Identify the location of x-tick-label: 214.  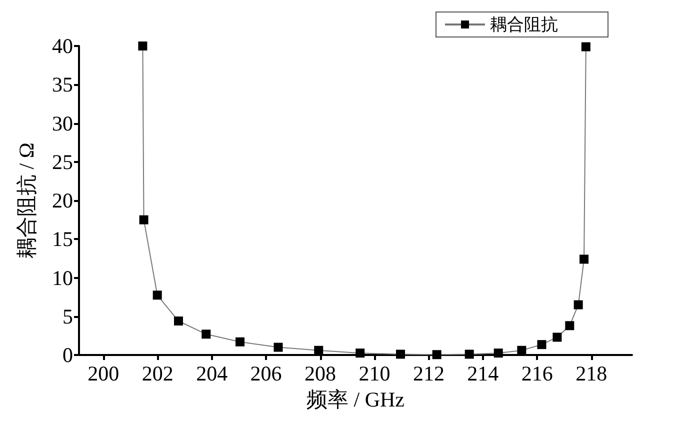
(483, 374).